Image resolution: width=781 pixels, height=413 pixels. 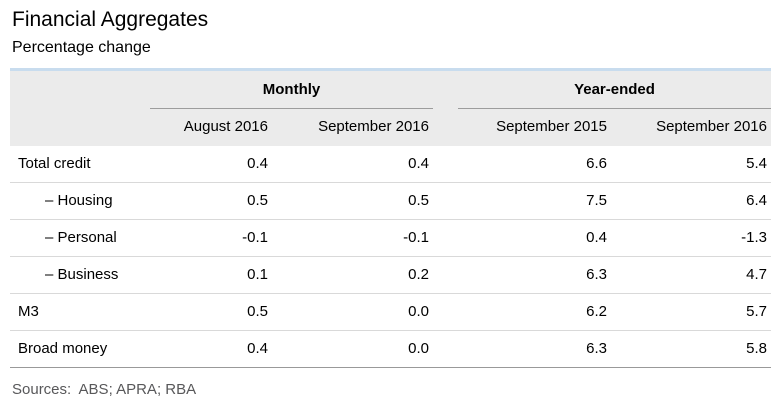 I want to click on sources-line: Sources: ABS; APRA; RBA, so click(x=390, y=383).